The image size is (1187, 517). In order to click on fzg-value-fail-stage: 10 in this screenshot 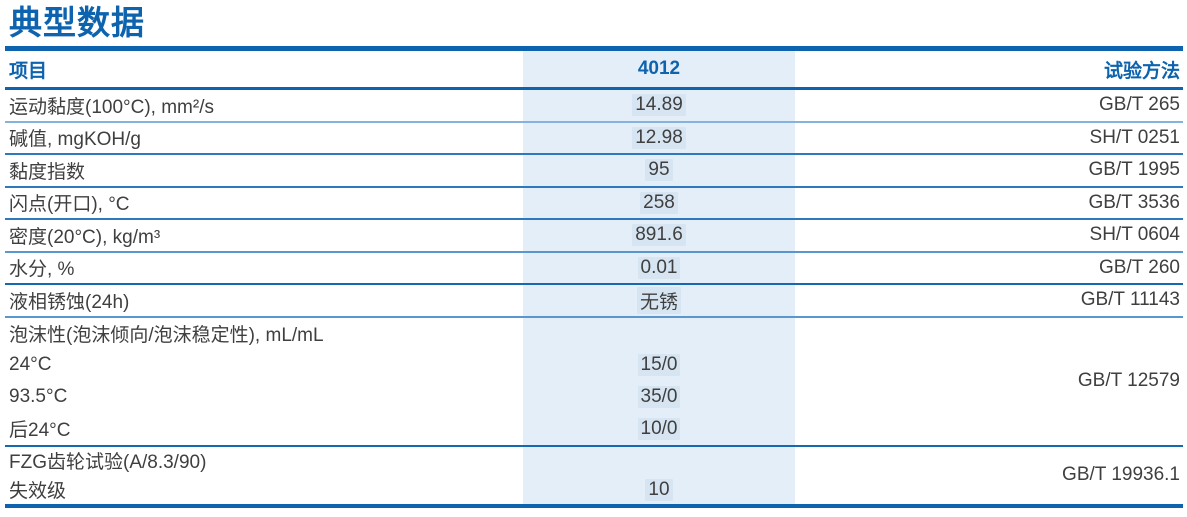, I will do `click(659, 489)`.